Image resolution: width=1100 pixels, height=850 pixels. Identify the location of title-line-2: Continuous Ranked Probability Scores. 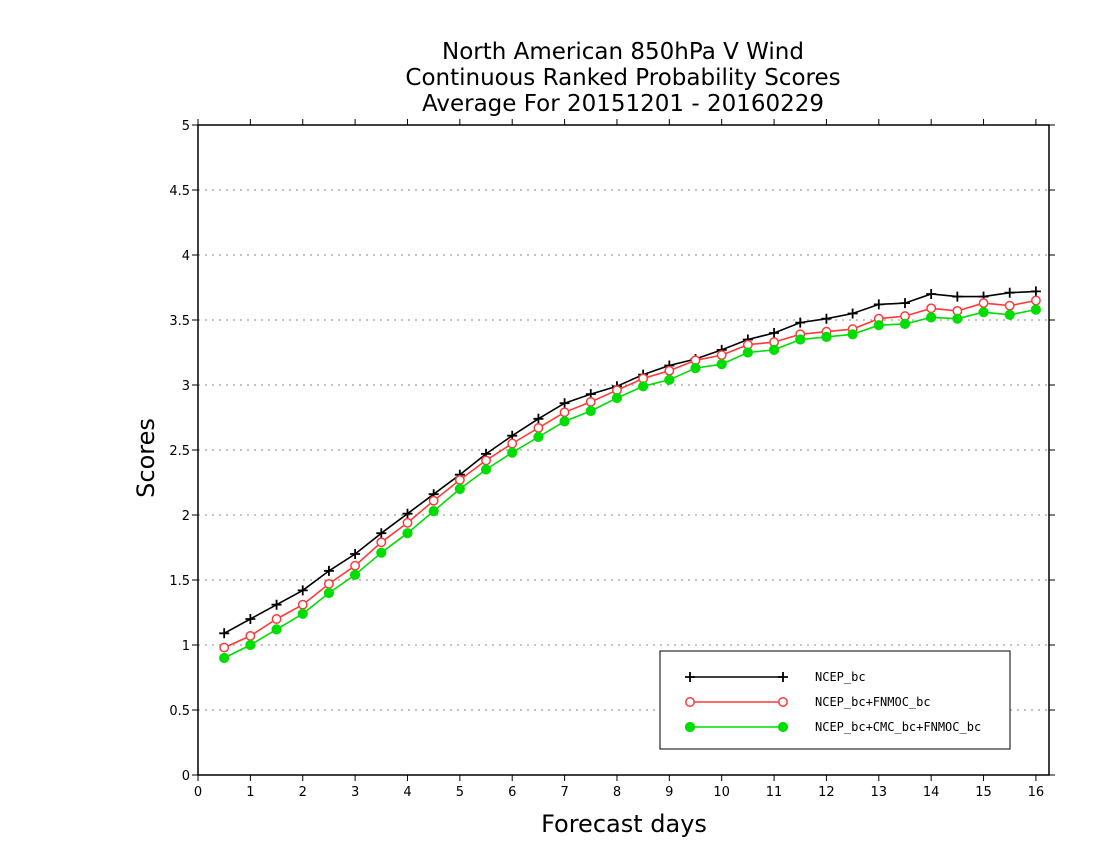
(622, 78).